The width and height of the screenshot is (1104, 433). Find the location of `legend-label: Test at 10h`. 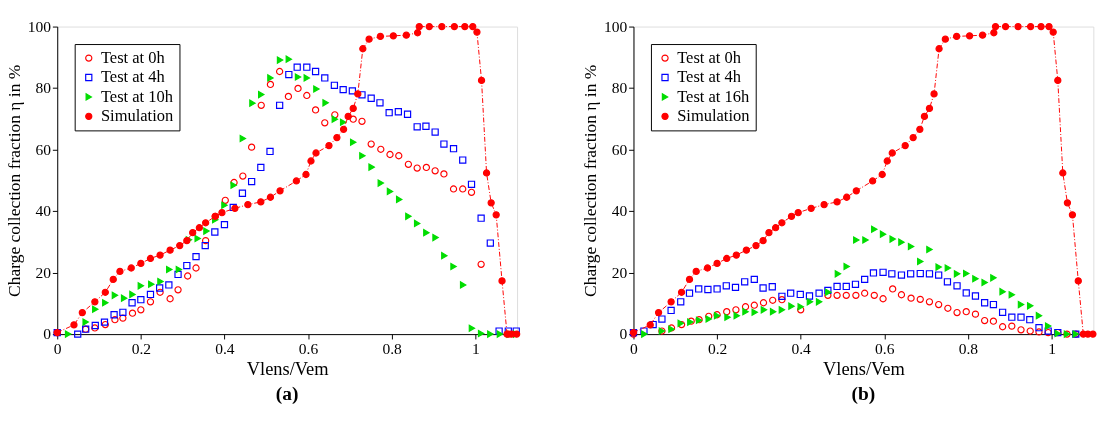

legend-label: Test at 10h is located at coordinates (137, 96).